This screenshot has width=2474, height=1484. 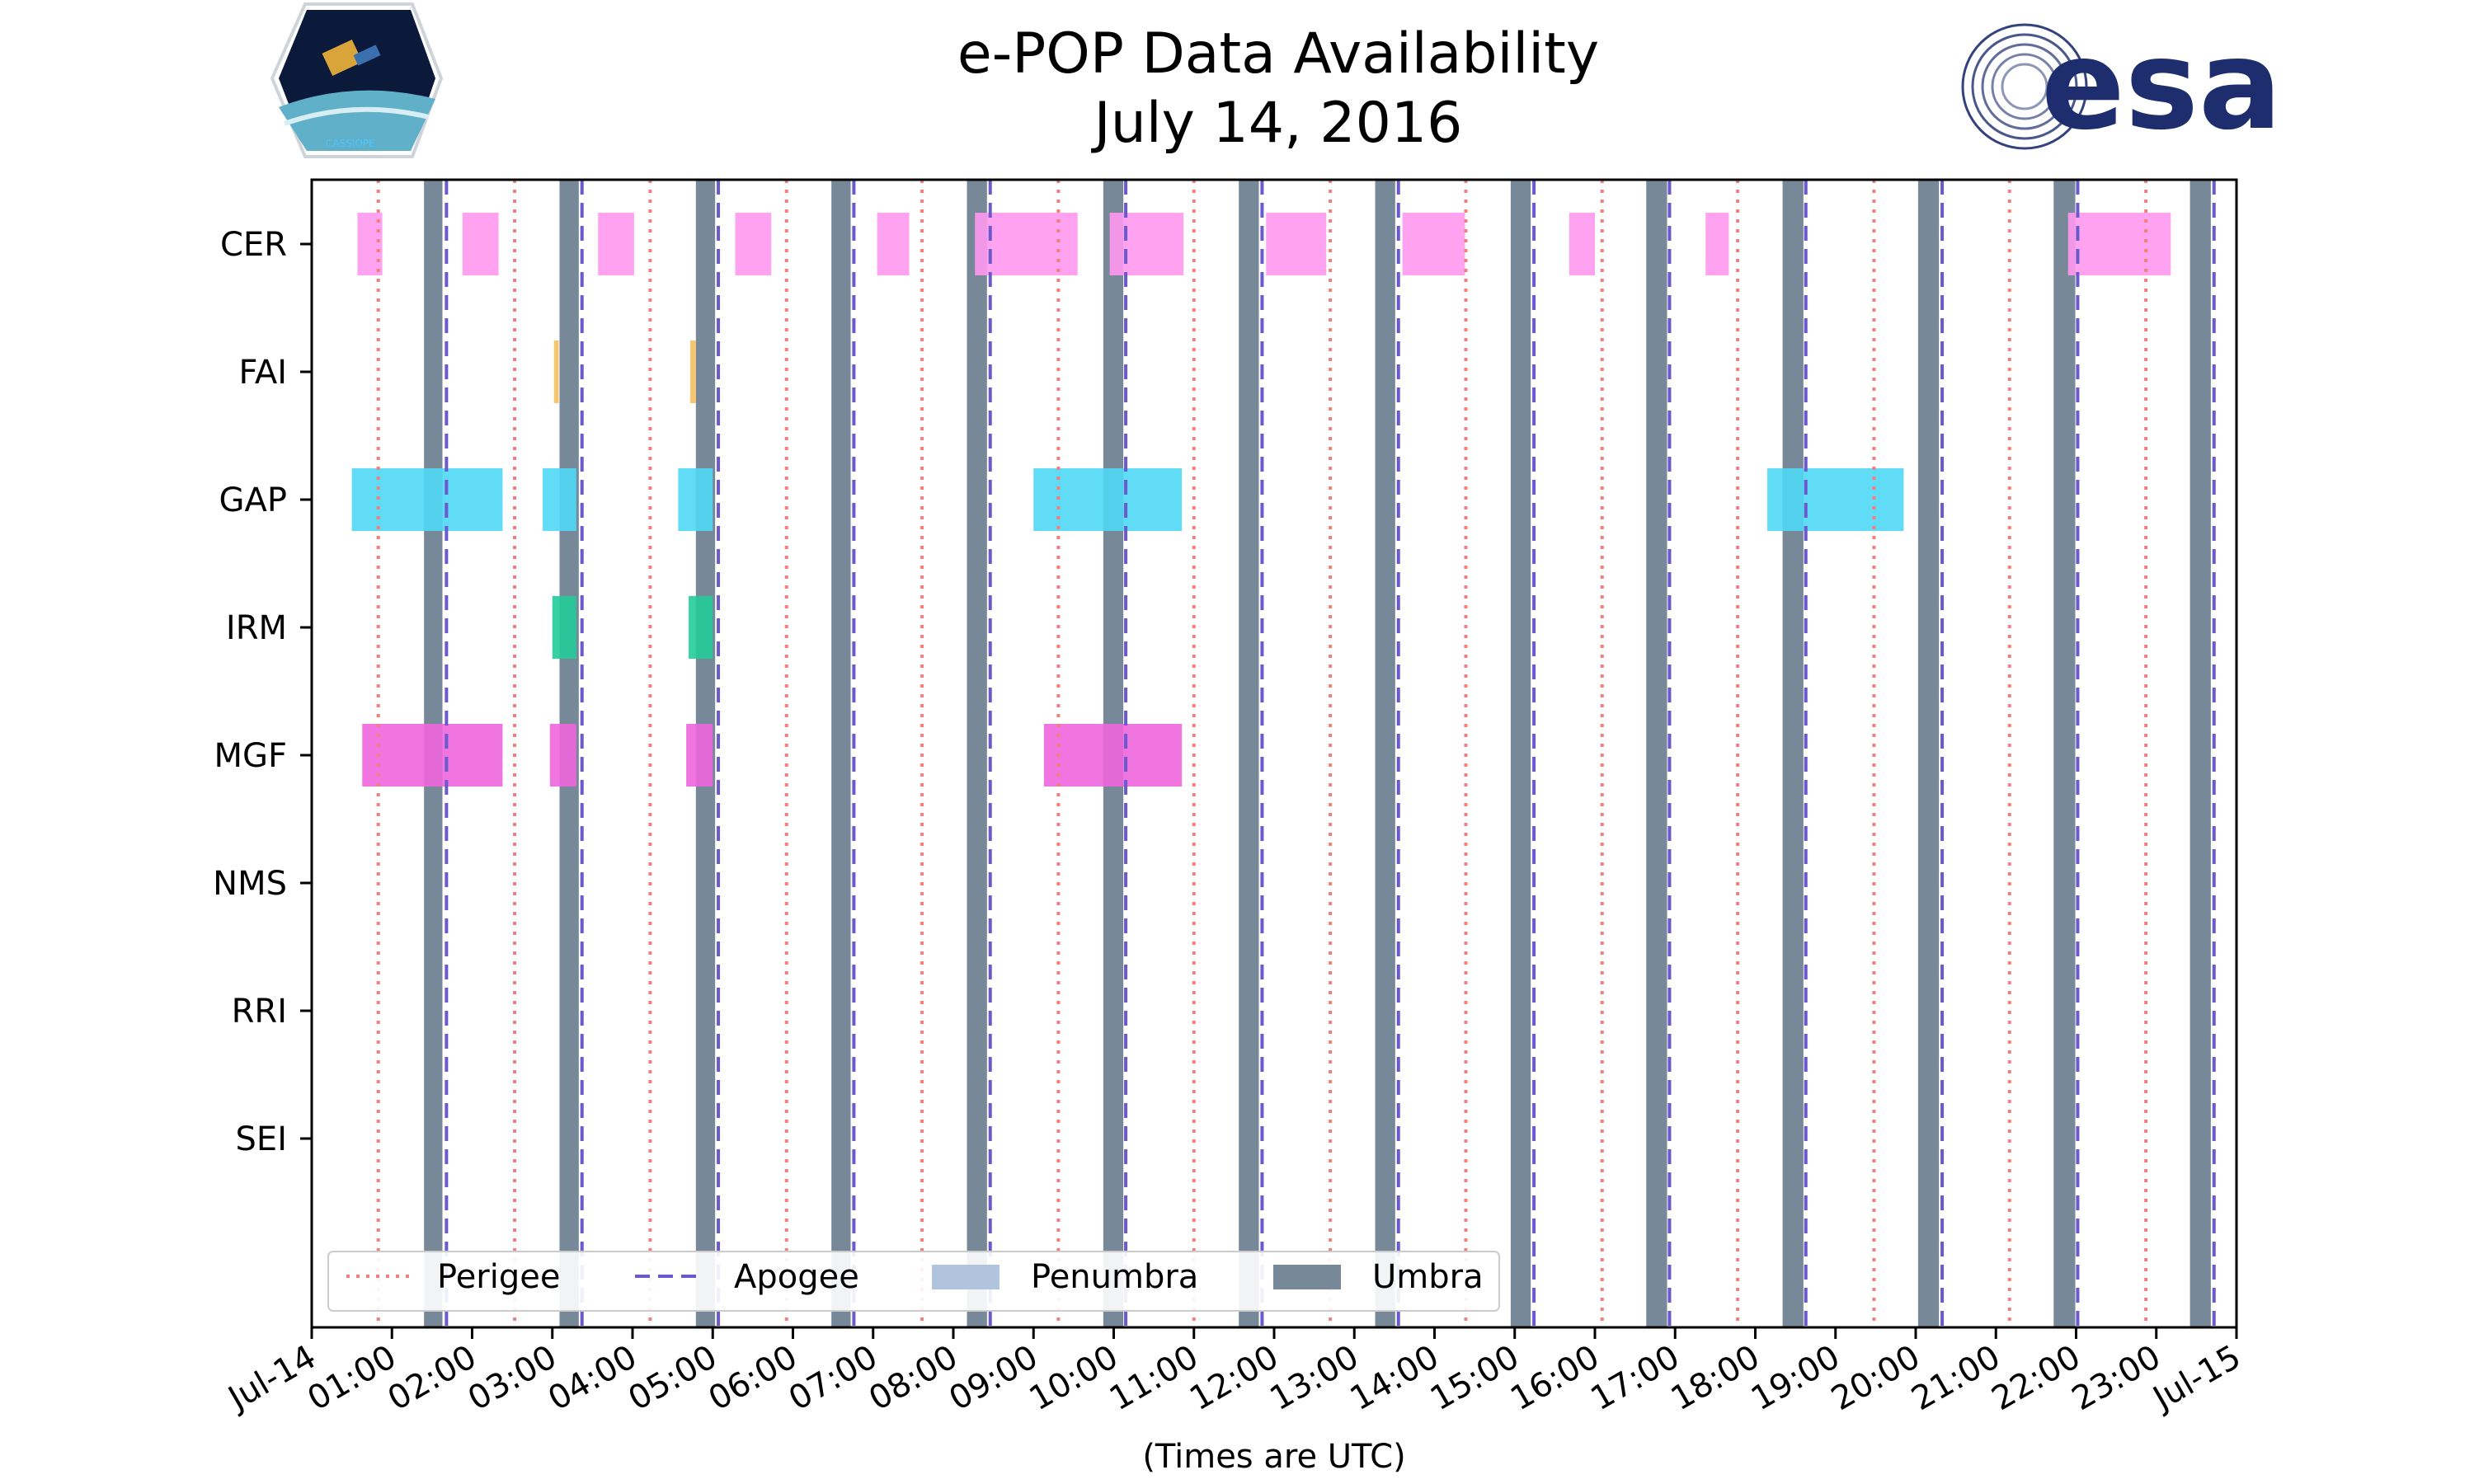 What do you see at coordinates (432, 1378) in the screenshot?
I see `x-tick-label-2: 02:00` at bounding box center [432, 1378].